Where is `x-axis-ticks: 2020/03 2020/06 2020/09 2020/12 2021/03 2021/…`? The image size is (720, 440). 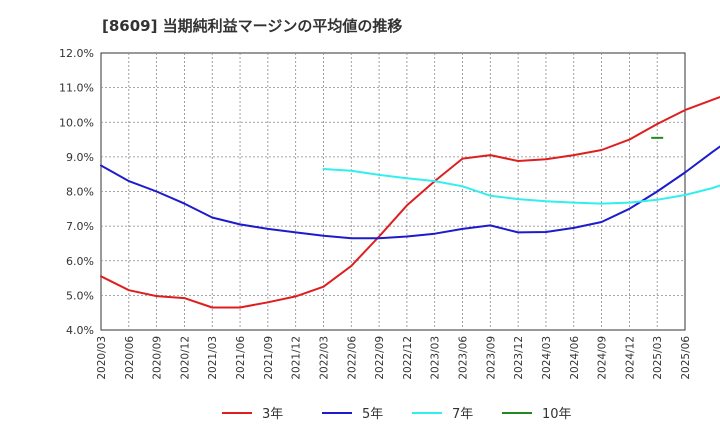 x-axis-ticks: 2020/03 2020/06 2020/09 2020/12 2021/03 2021/… is located at coordinates (394, 358).